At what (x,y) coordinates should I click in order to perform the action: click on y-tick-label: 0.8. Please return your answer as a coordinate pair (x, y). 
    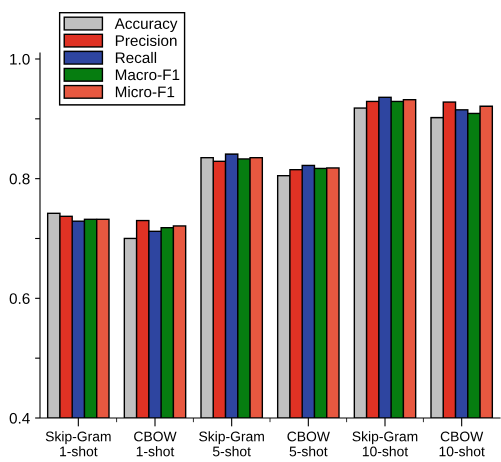
    Looking at the image, I should click on (20, 179).